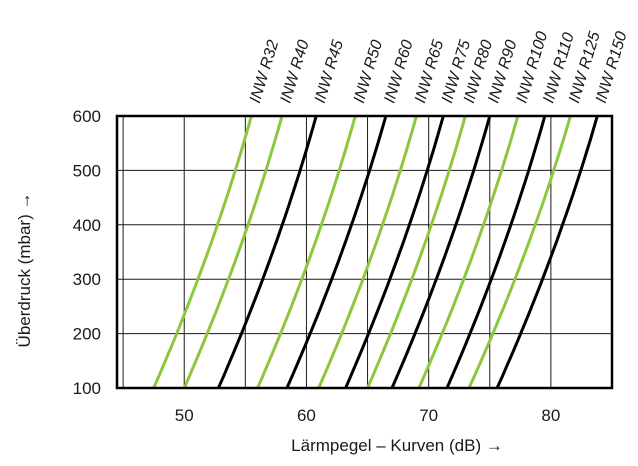 This screenshot has width=638, height=466. What do you see at coordinates (428, 415) in the screenshot?
I see `x-tick-label: 70` at bounding box center [428, 415].